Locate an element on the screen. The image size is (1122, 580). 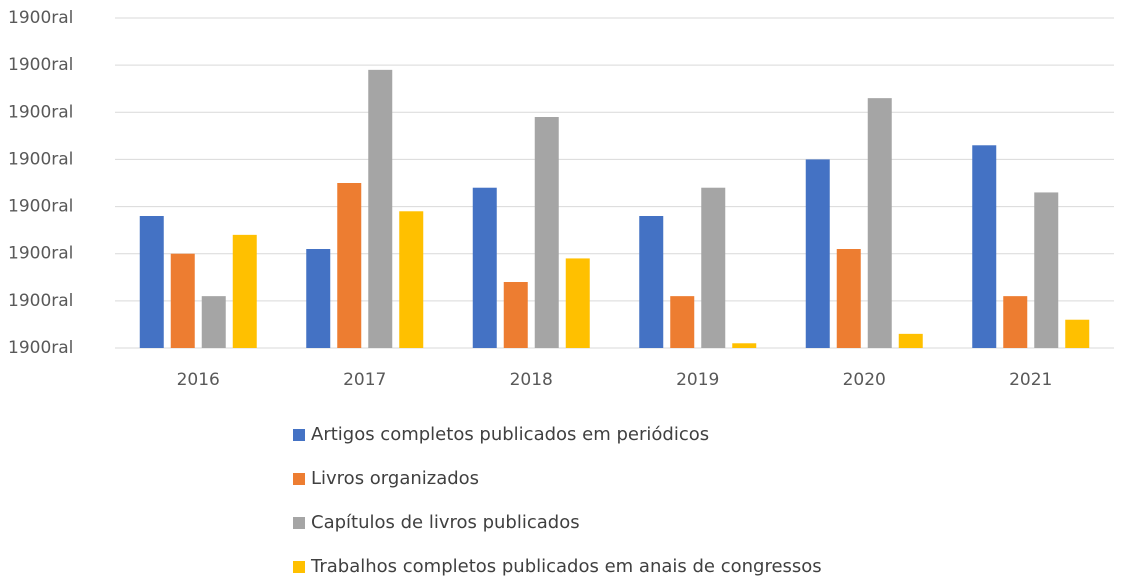
x-tick-label: 2018 is located at coordinates (531, 380).